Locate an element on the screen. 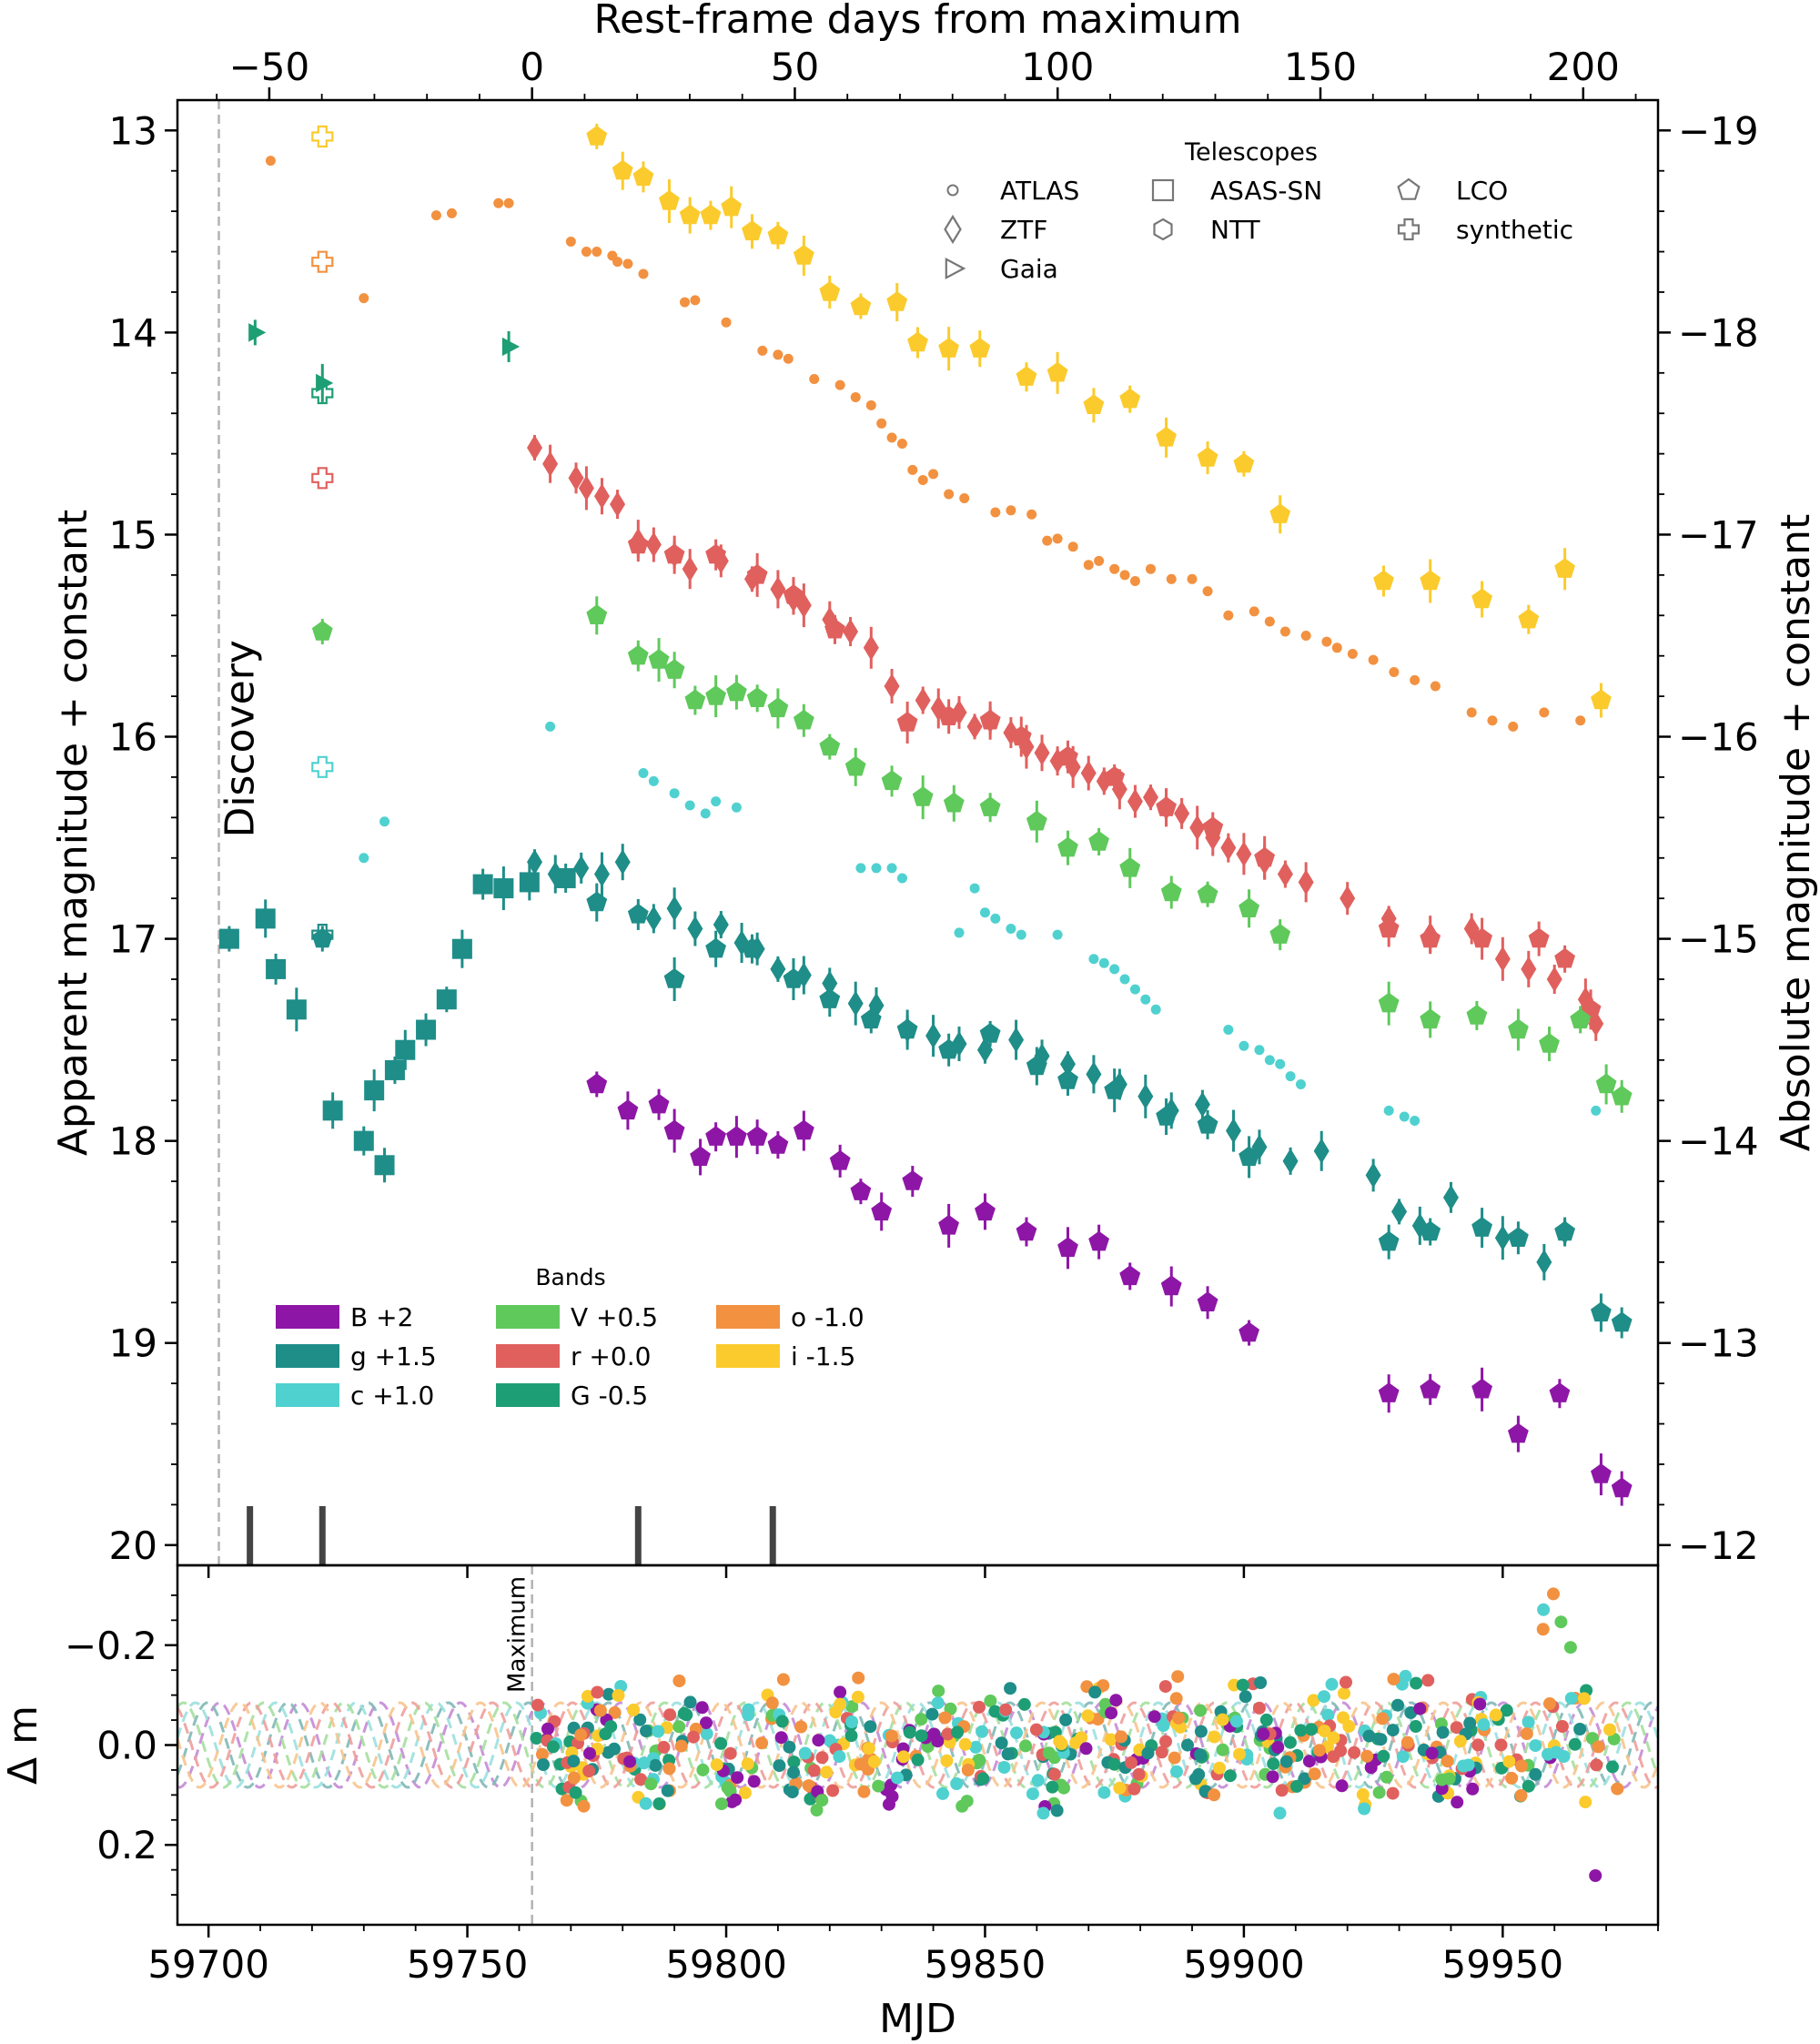 The image size is (1820, 2044). band-legend-label: B +2 is located at coordinates (382, 1317).